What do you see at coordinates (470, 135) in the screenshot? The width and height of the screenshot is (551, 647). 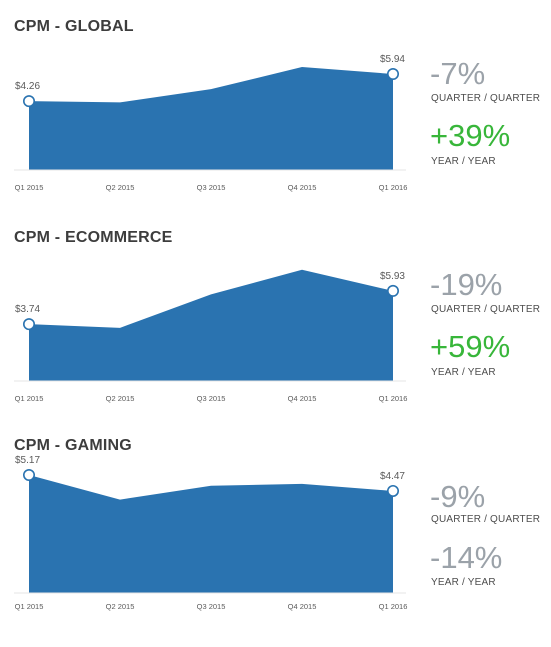 I see `year-change-value: +39%` at bounding box center [470, 135].